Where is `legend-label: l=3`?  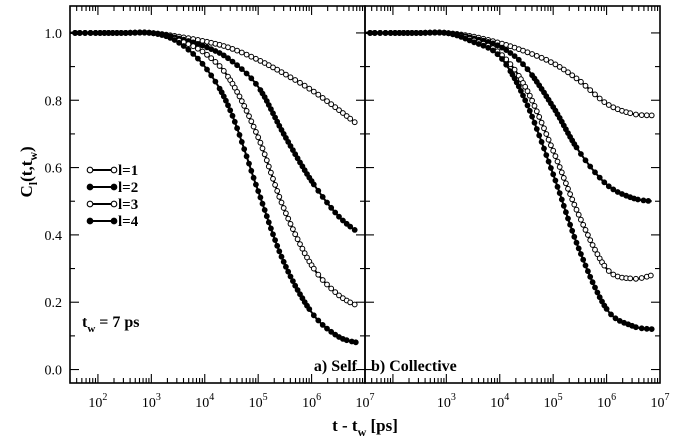 legend-label: l=3 is located at coordinates (128, 205).